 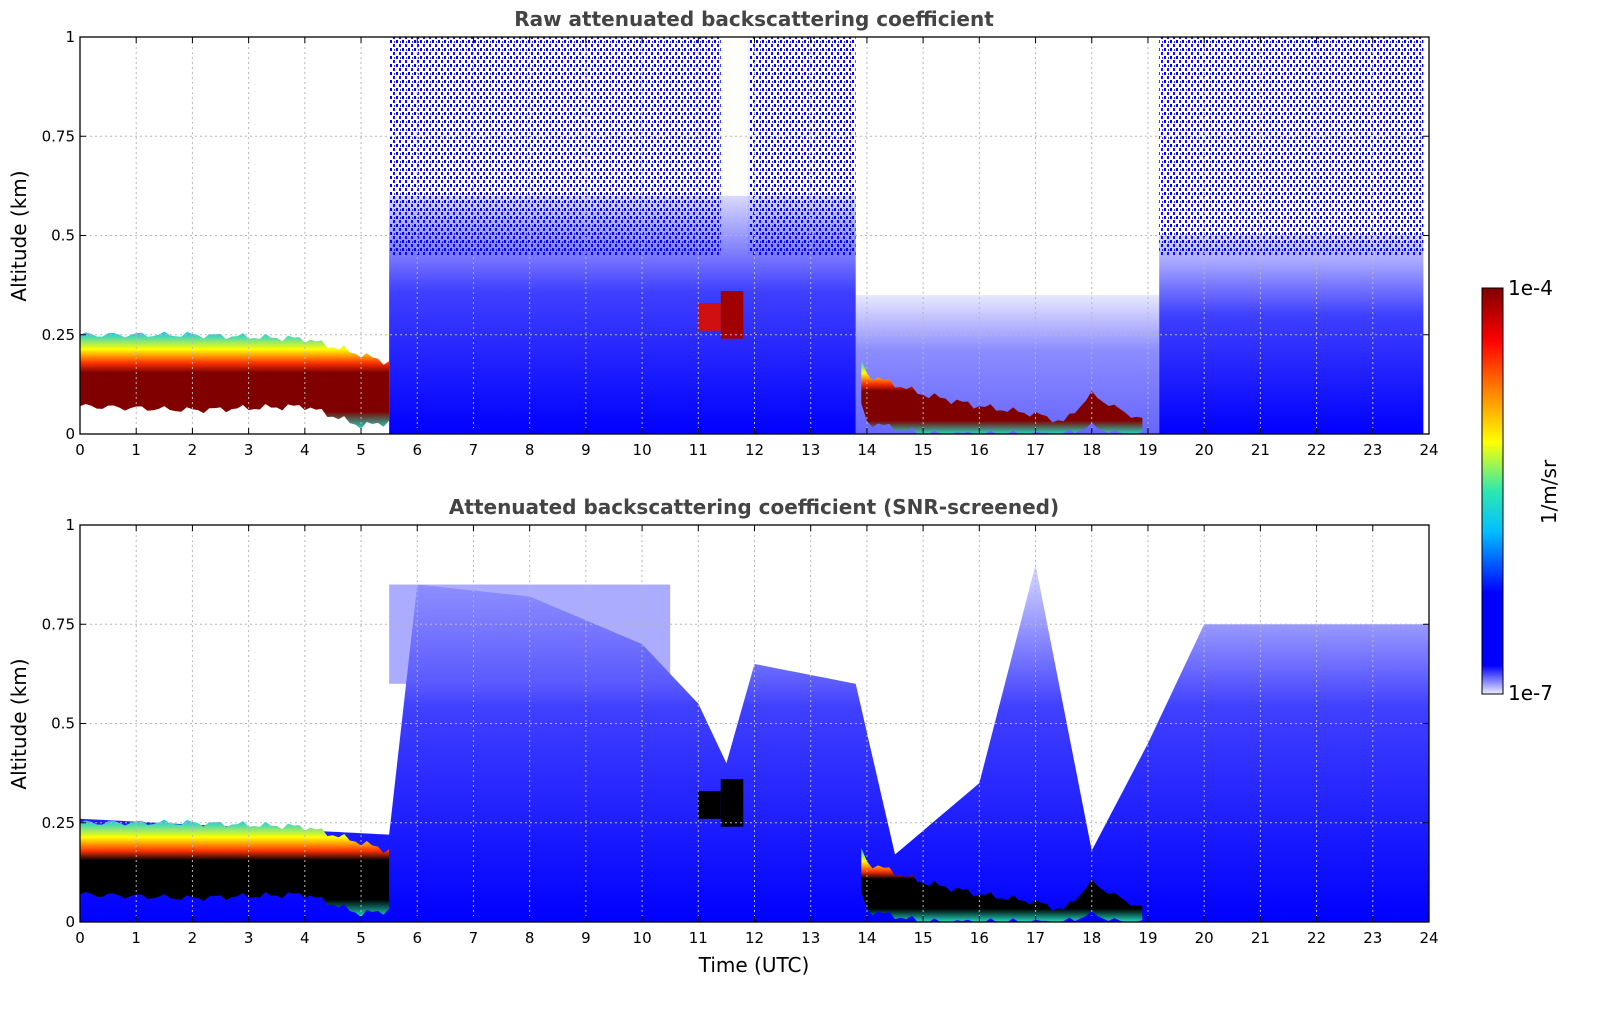 What do you see at coordinates (19, 235) in the screenshot?
I see `panel-raw-y-label: Altitude (km)` at bounding box center [19, 235].